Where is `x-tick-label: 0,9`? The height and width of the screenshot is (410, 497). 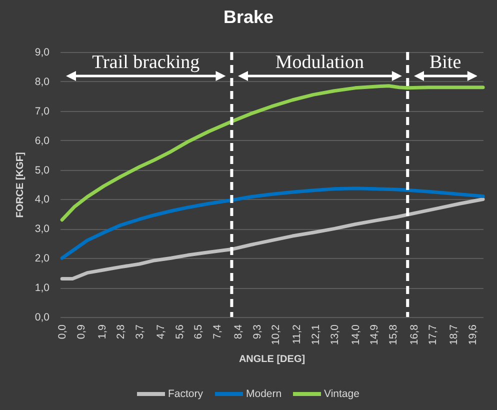
x-tick-label: 0,9 is located at coordinates (81, 332).